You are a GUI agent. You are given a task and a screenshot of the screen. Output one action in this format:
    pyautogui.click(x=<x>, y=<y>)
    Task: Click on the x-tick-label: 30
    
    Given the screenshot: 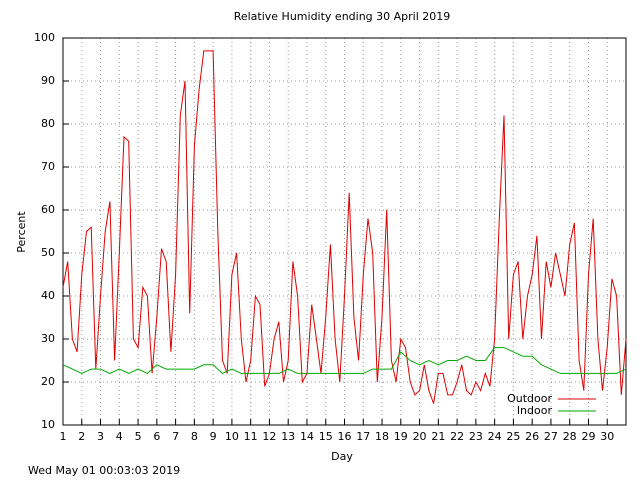 What is the action you would take?
    pyautogui.click(x=607, y=436)
    